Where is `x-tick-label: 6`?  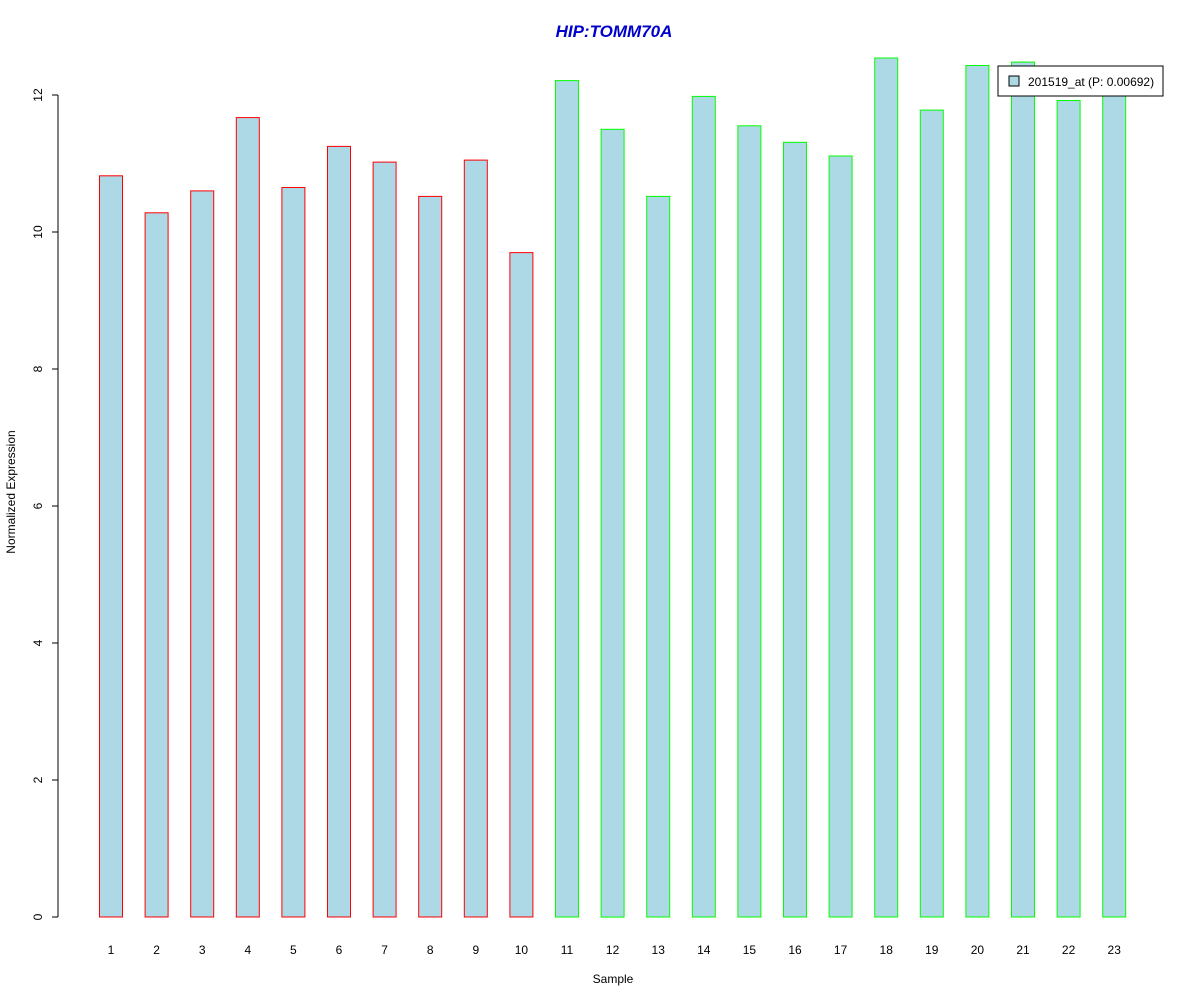
x-tick-label: 6 is located at coordinates (339, 950).